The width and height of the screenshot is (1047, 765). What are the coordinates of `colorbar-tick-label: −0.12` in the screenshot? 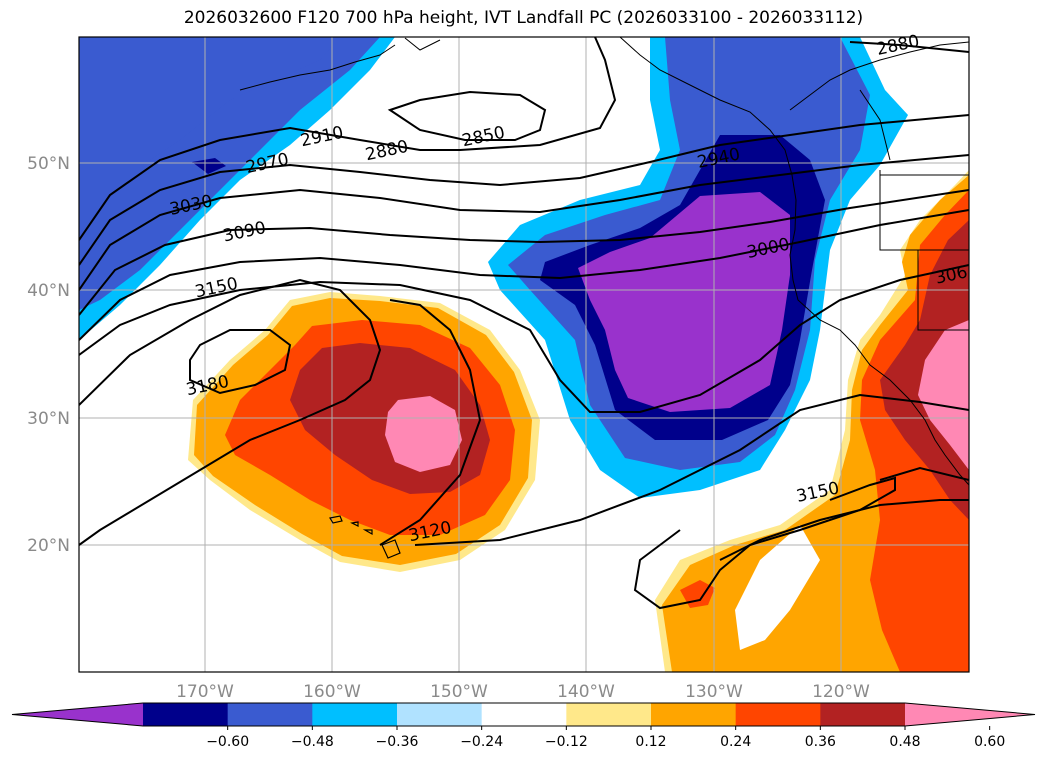 It's located at (566, 742).